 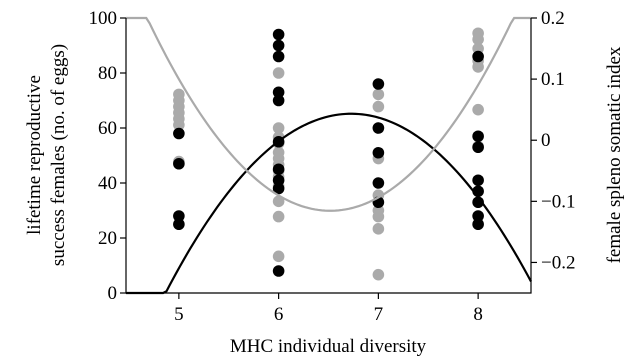 I want to click on y-right-tick-label-2: 0, so click(x=546, y=140).